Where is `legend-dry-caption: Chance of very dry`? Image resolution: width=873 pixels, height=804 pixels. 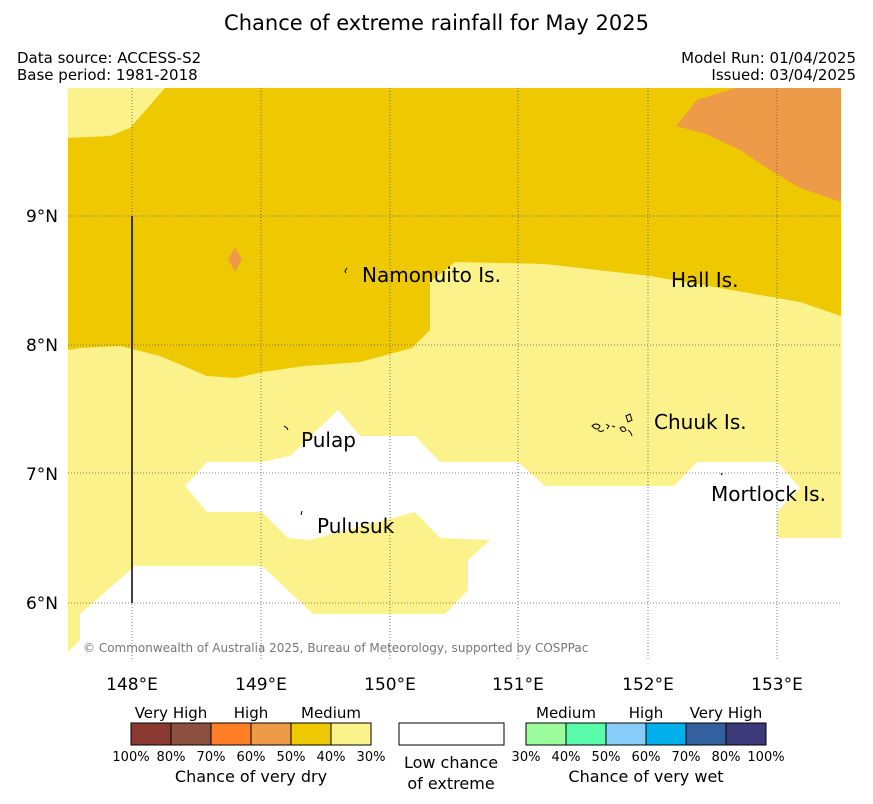 legend-dry-caption: Chance of very dry is located at coordinates (251, 776).